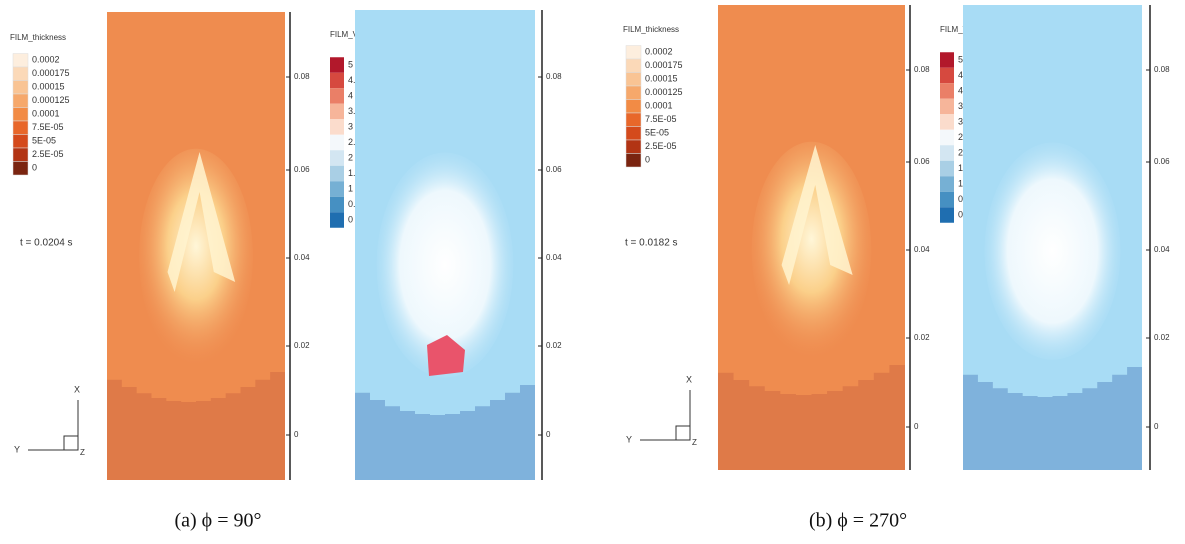 This screenshot has width=1185, height=544. Describe the element at coordinates (350, 64) in the screenshot. I see `legend-label: 5` at that location.